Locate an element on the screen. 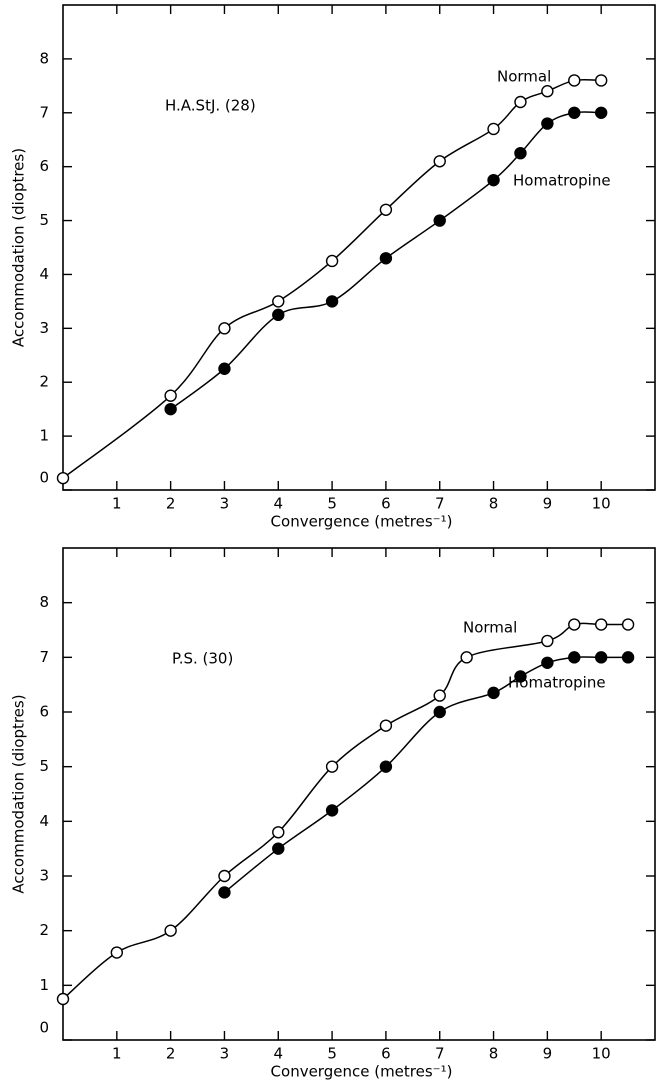 The height and width of the screenshot is (1086, 656). y-axis-label: Accommodation (dioptres) is located at coordinates (19, 247).